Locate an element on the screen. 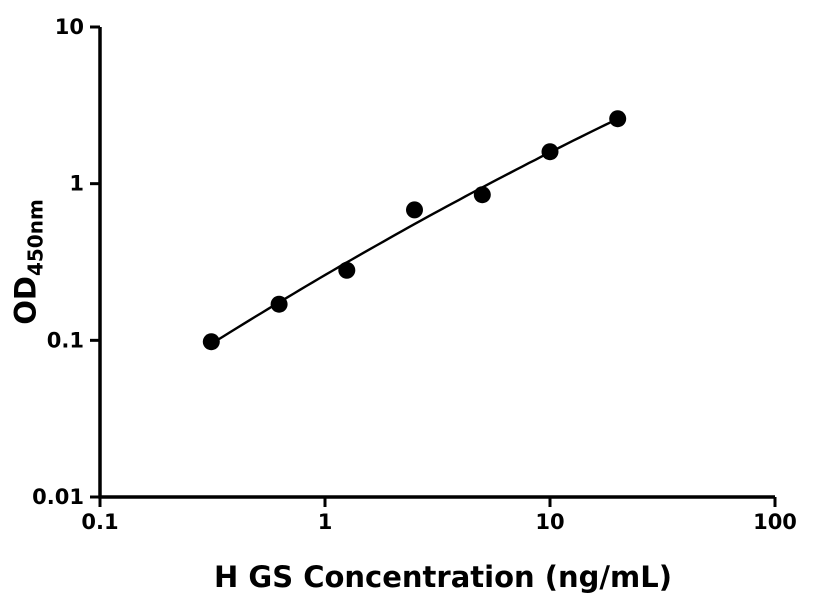 This screenshot has height=612, width=816. x-axis-title: H GS Concentration (ng/mL) is located at coordinates (443, 577).